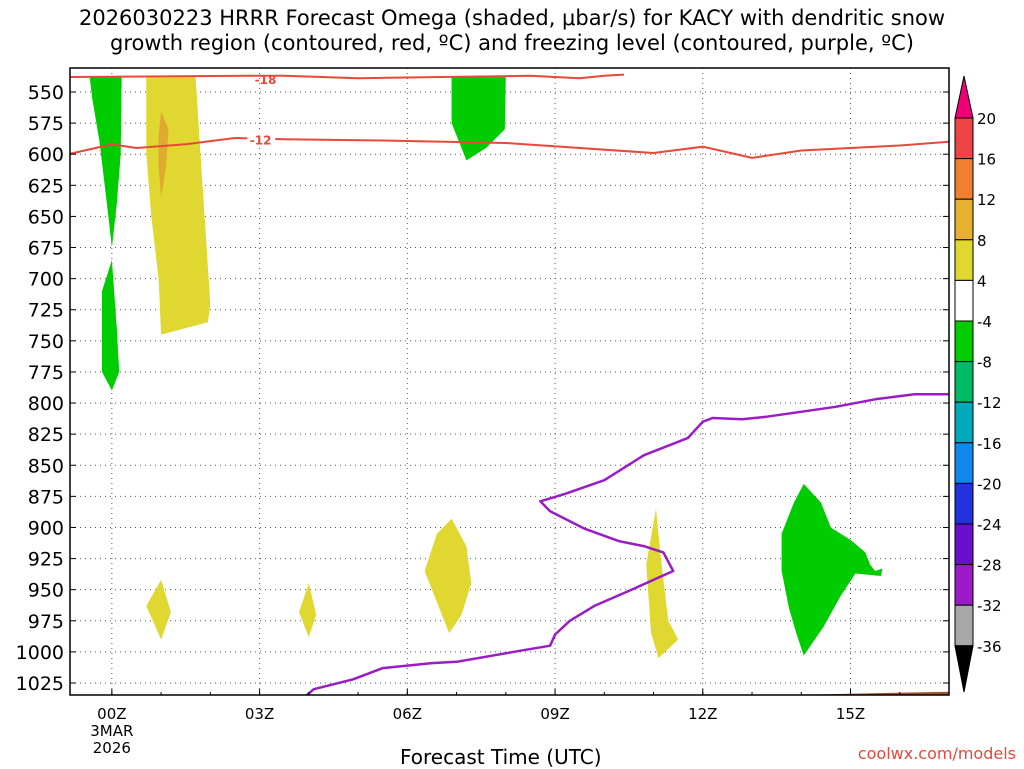 The image size is (1024, 769). What do you see at coordinates (46, 280) in the screenshot?
I see `y-tick-label-700: 700` at bounding box center [46, 280].